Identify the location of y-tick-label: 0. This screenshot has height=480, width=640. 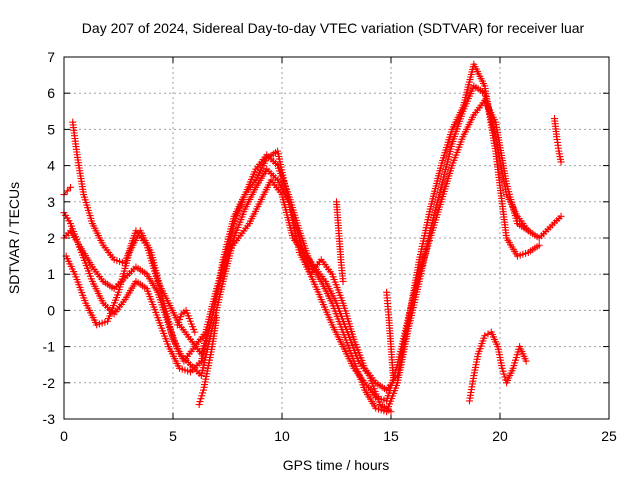
(51, 310).